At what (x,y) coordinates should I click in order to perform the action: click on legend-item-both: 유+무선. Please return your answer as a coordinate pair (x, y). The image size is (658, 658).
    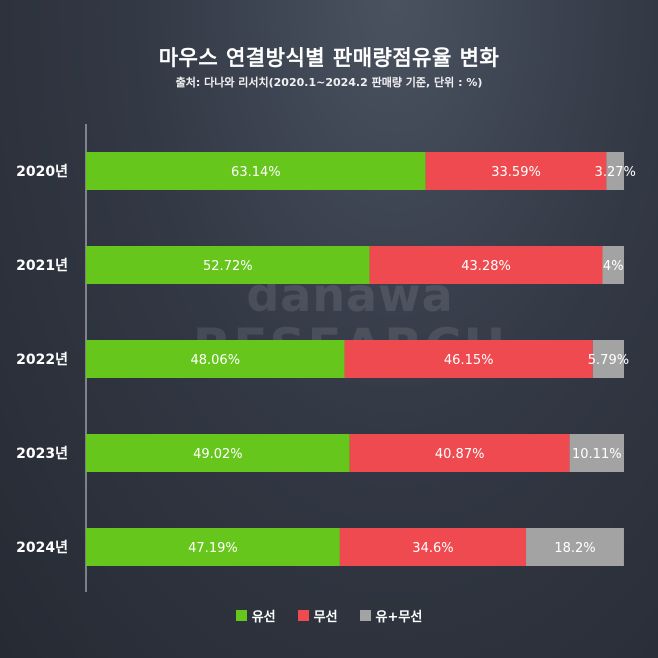
    Looking at the image, I should click on (391, 615).